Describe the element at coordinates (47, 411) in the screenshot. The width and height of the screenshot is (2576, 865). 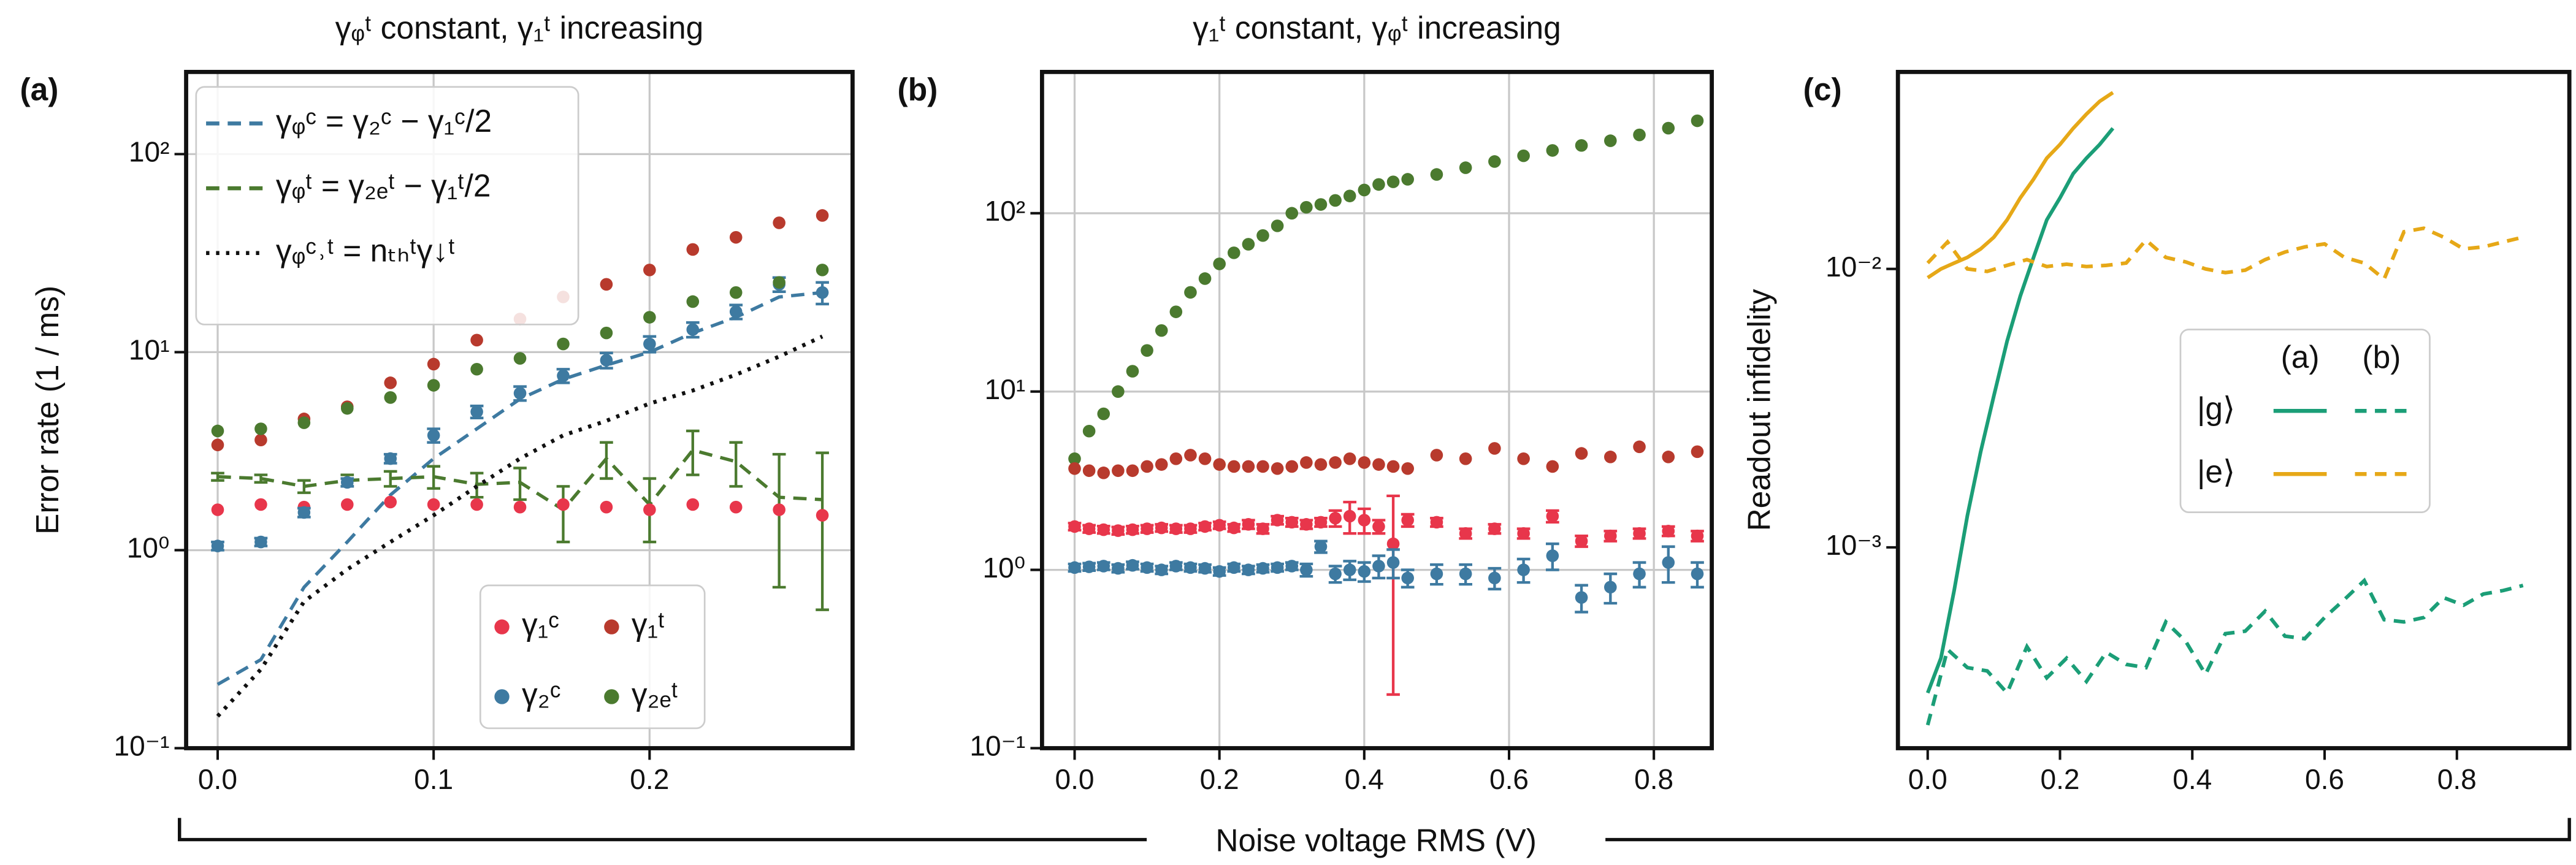
I see `y-axis-label: Error rate (1 / ms)` at that location.